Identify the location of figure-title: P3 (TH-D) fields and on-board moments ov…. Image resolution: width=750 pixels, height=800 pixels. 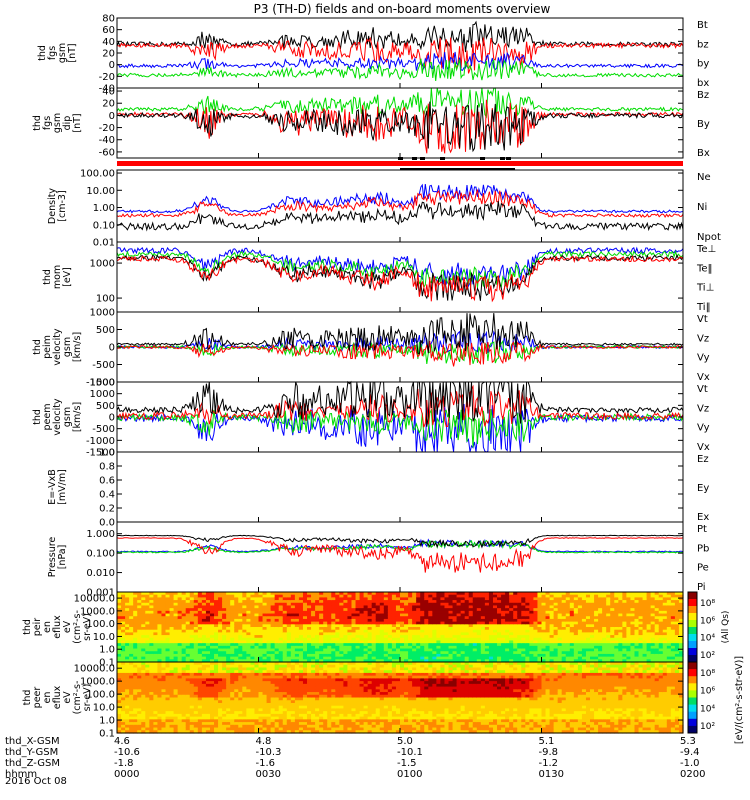
(402, 9).